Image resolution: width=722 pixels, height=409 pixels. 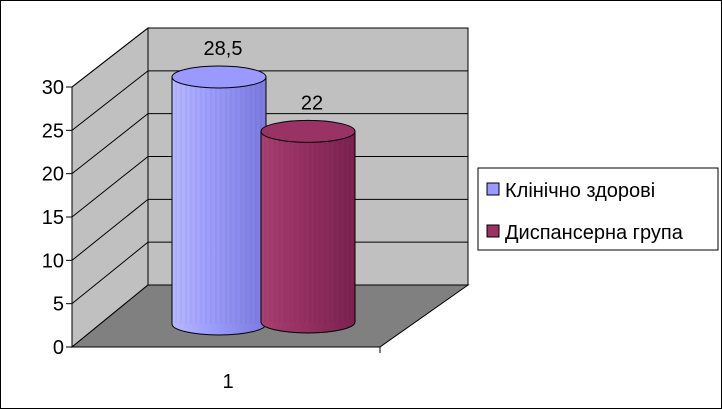 What do you see at coordinates (312, 103) in the screenshot?
I see `data-label-1: 22` at bounding box center [312, 103].